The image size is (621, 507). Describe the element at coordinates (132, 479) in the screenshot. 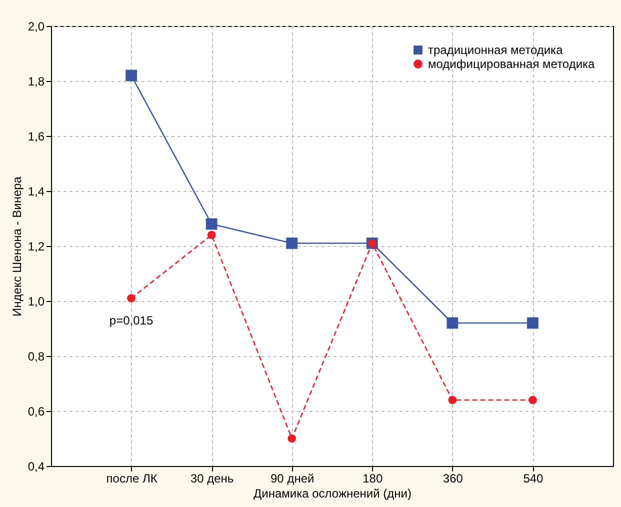

I see `x-tick-label: после ЛК` at that location.